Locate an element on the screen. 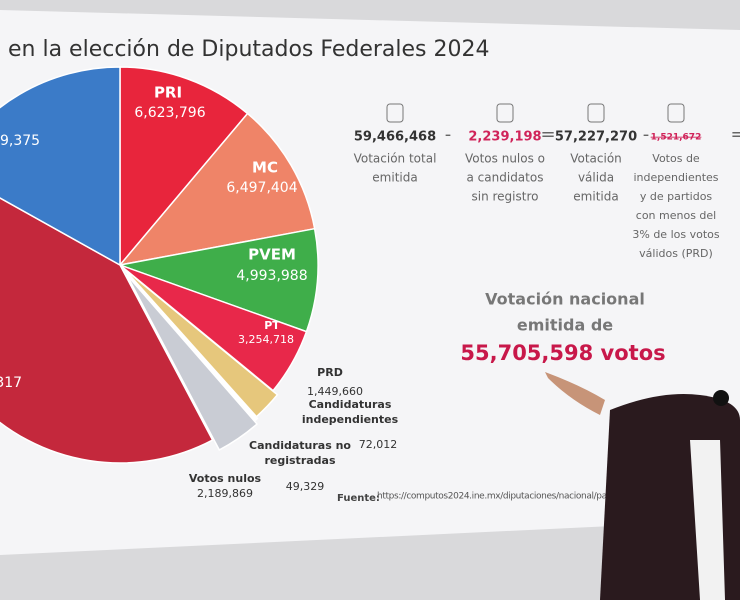 The width and height of the screenshot is (740, 600). term-value: 59,466,468 is located at coordinates (395, 137).